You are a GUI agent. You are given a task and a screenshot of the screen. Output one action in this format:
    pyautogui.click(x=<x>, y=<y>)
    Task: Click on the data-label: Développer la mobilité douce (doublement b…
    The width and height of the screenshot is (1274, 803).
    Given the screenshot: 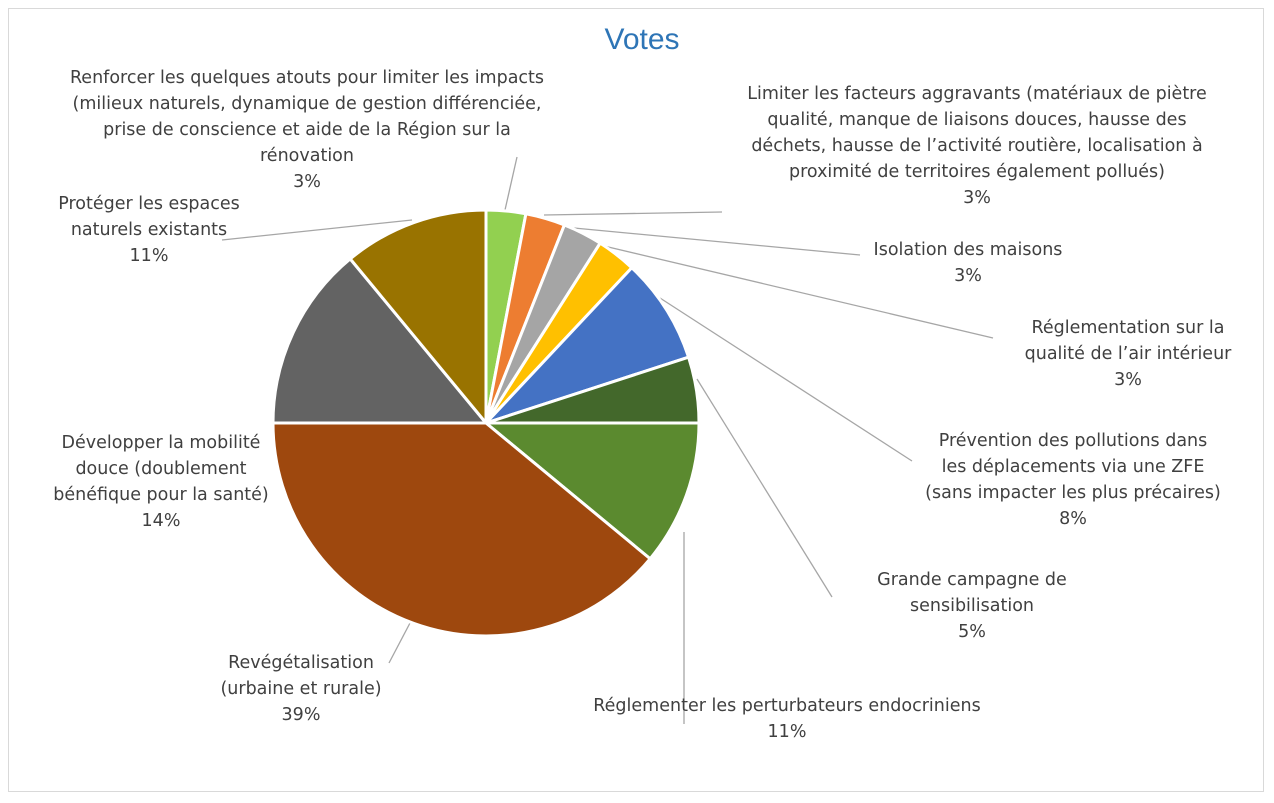 What is the action you would take?
    pyautogui.click(x=161, y=482)
    